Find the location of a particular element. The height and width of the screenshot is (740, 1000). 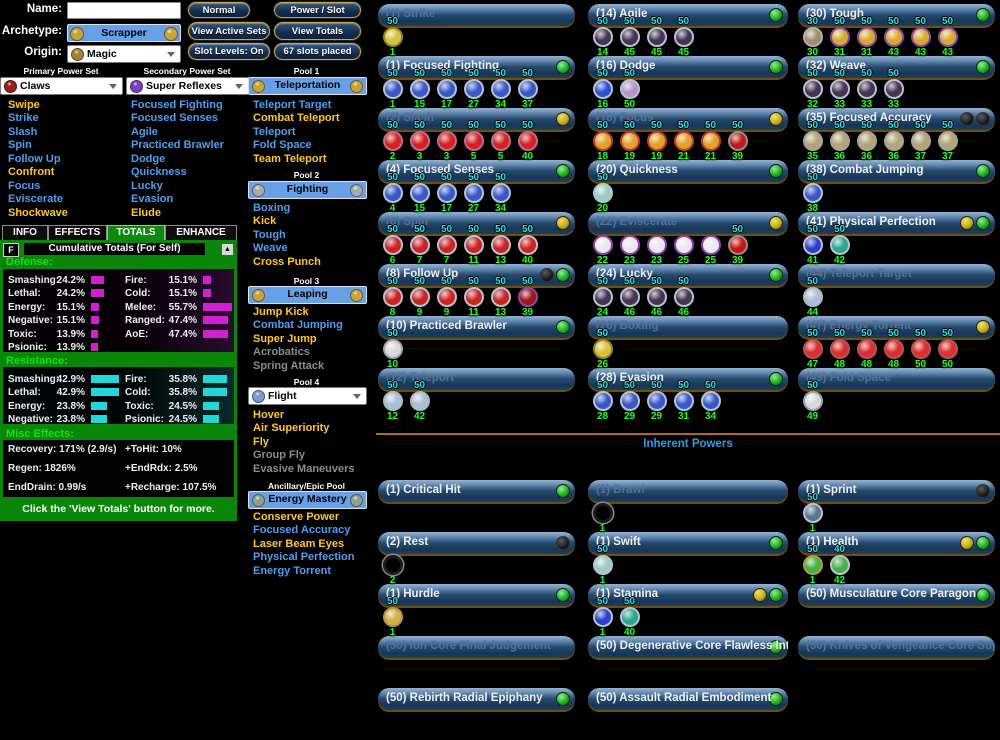

enh-slot: 50 19 is located at coordinates (629, 141).